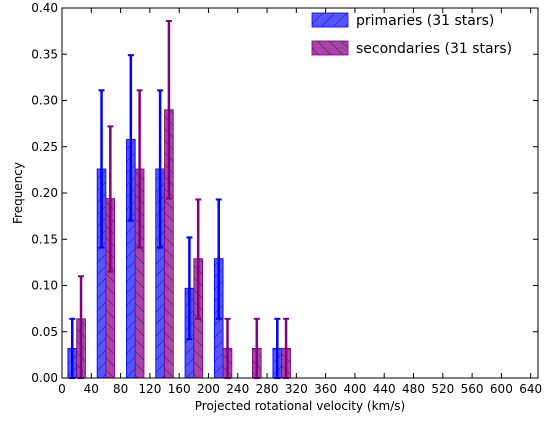 This screenshot has width=550, height=425. I want to click on x-tick-label-11: 440, so click(384, 389).